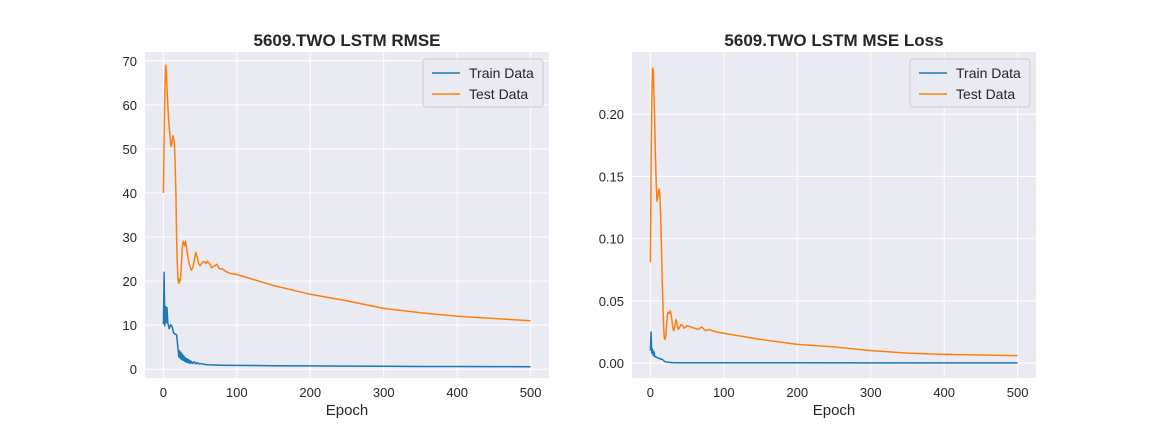 The image size is (1152, 432). I want to click on y-tick-label: 0, so click(133, 369).